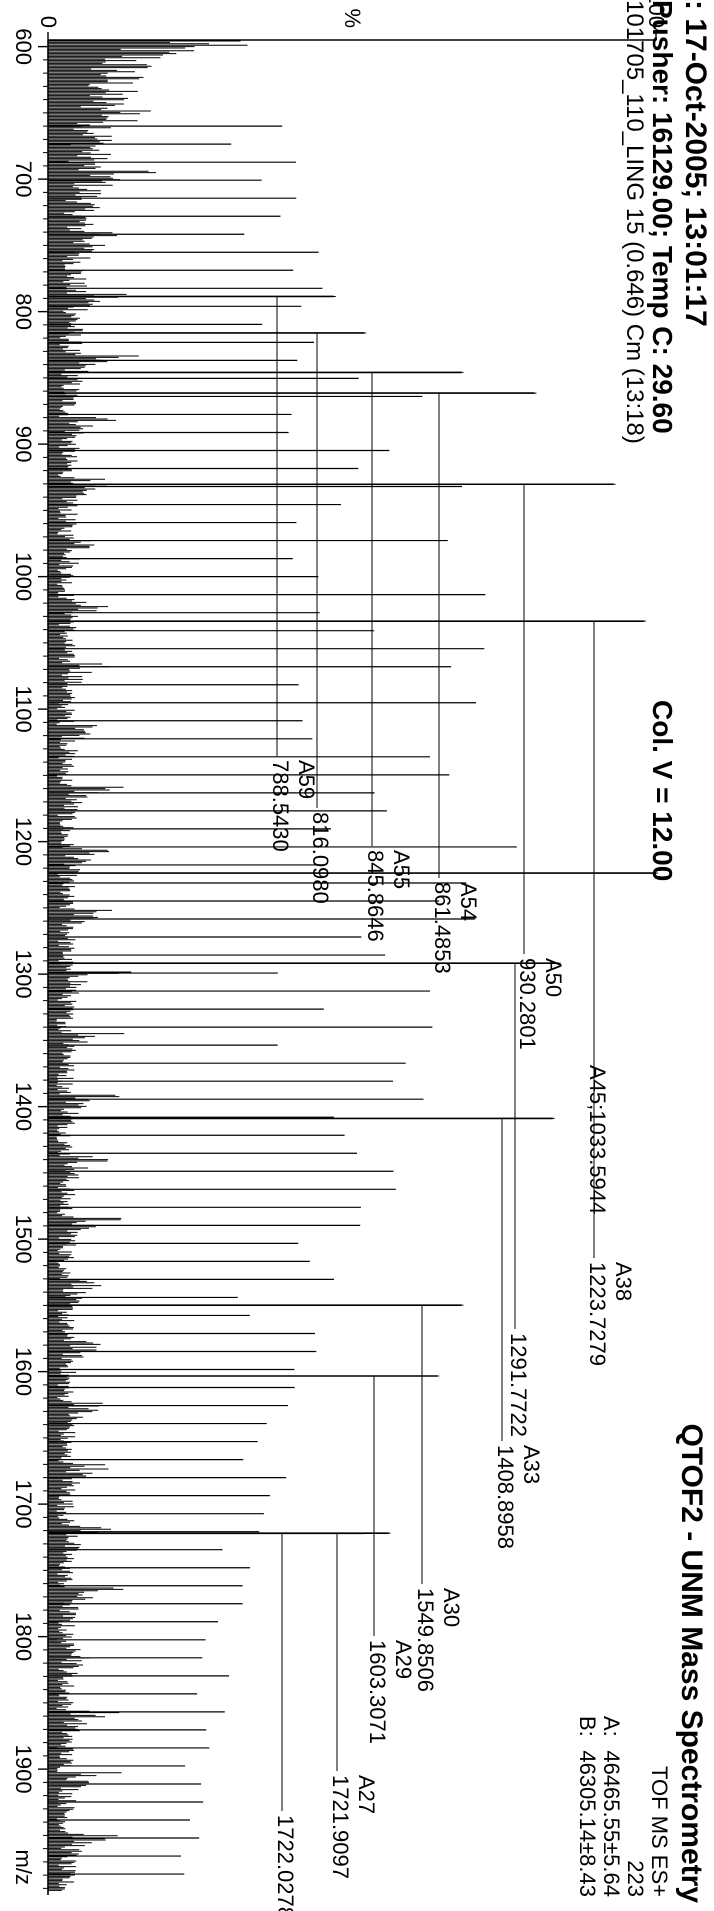  Describe the element at coordinates (280, 806) in the screenshot. I see `annotation-mz: 788.5430` at that location.